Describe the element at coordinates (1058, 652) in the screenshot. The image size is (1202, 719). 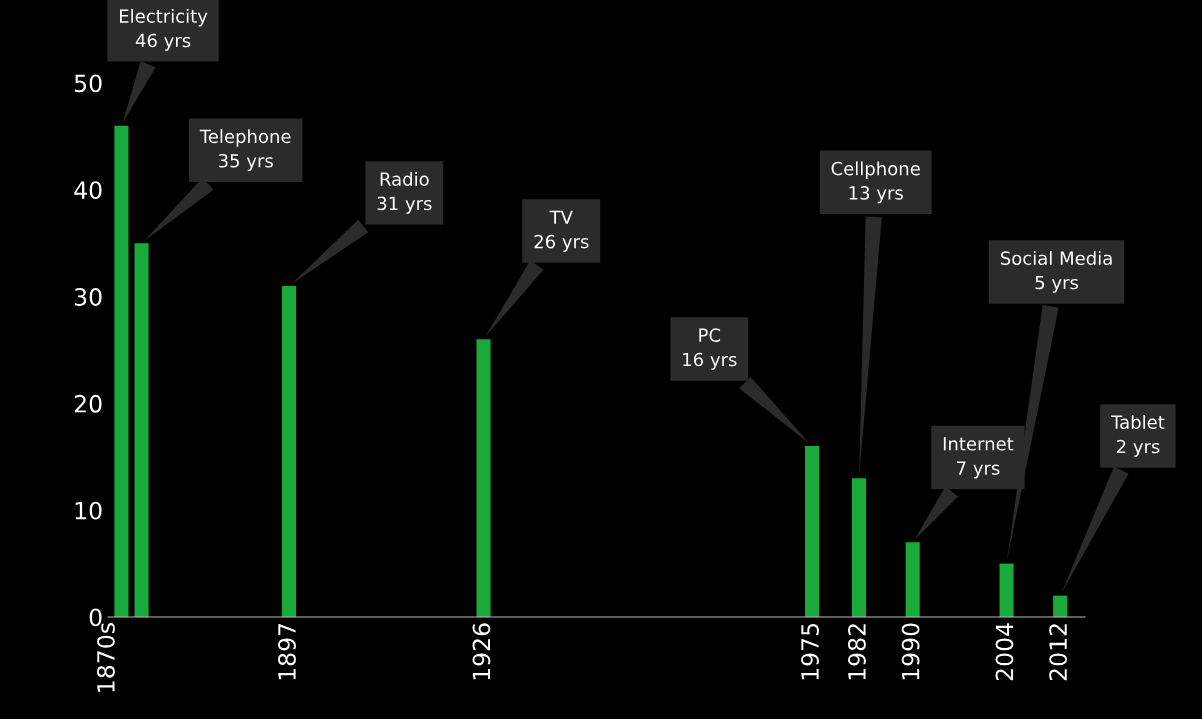
I see `x-tick-label: 2012` at that location.